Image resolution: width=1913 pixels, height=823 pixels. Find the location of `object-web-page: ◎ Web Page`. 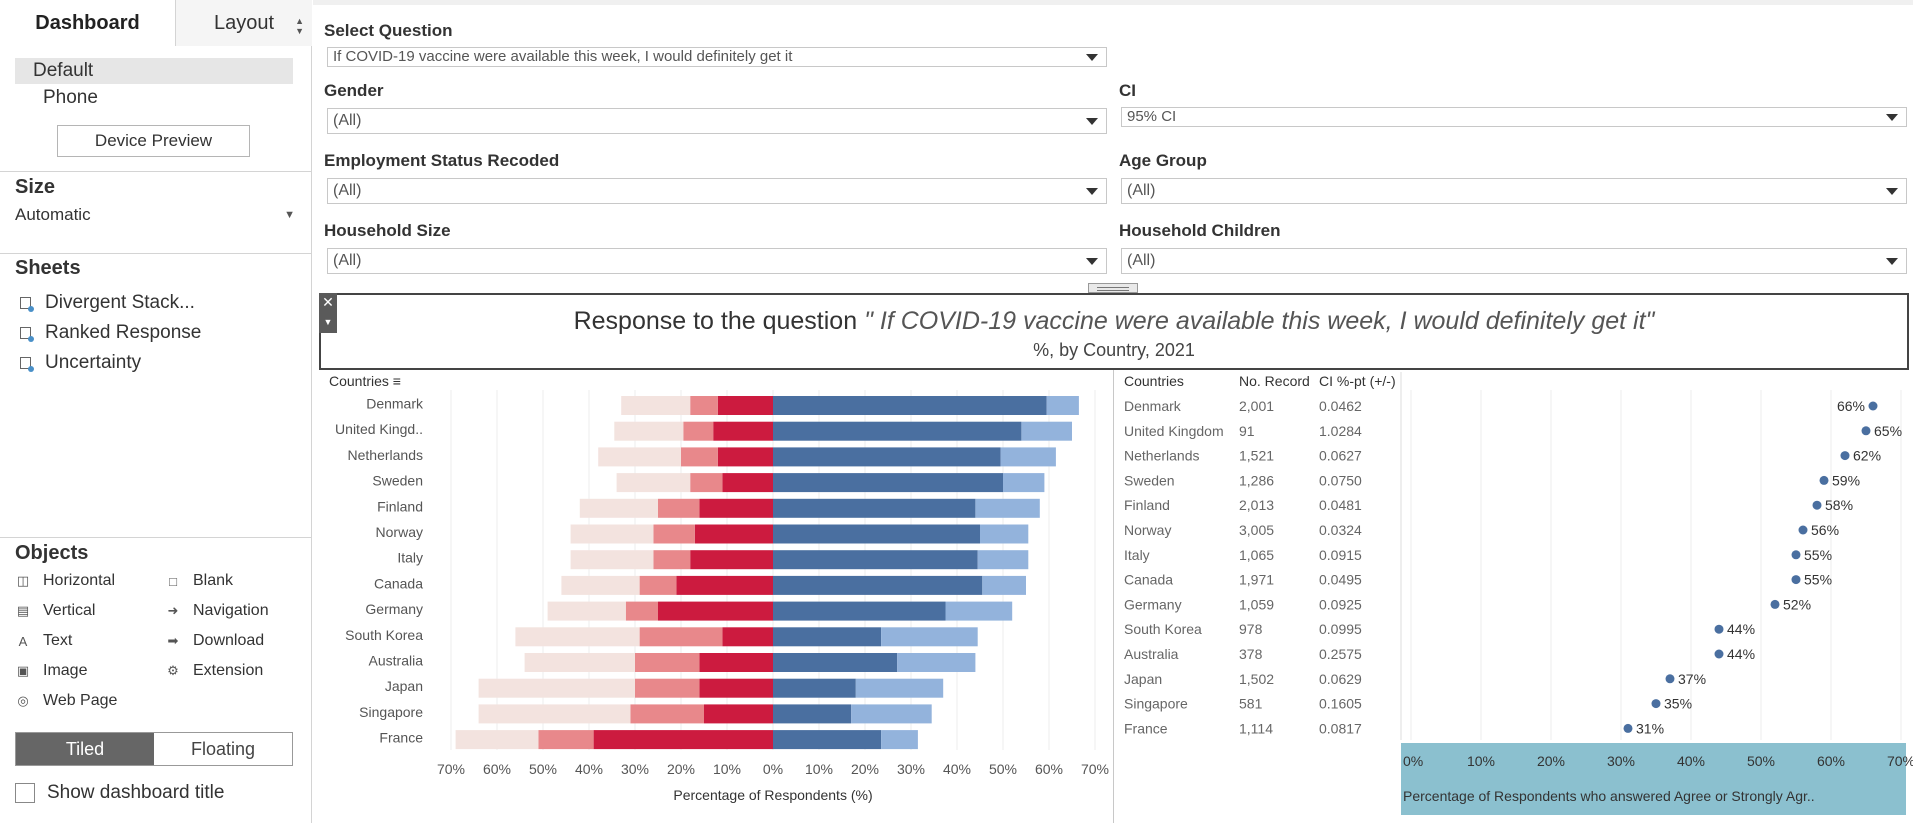

object-web-page: ◎ Web Page is located at coordinates (66, 701).